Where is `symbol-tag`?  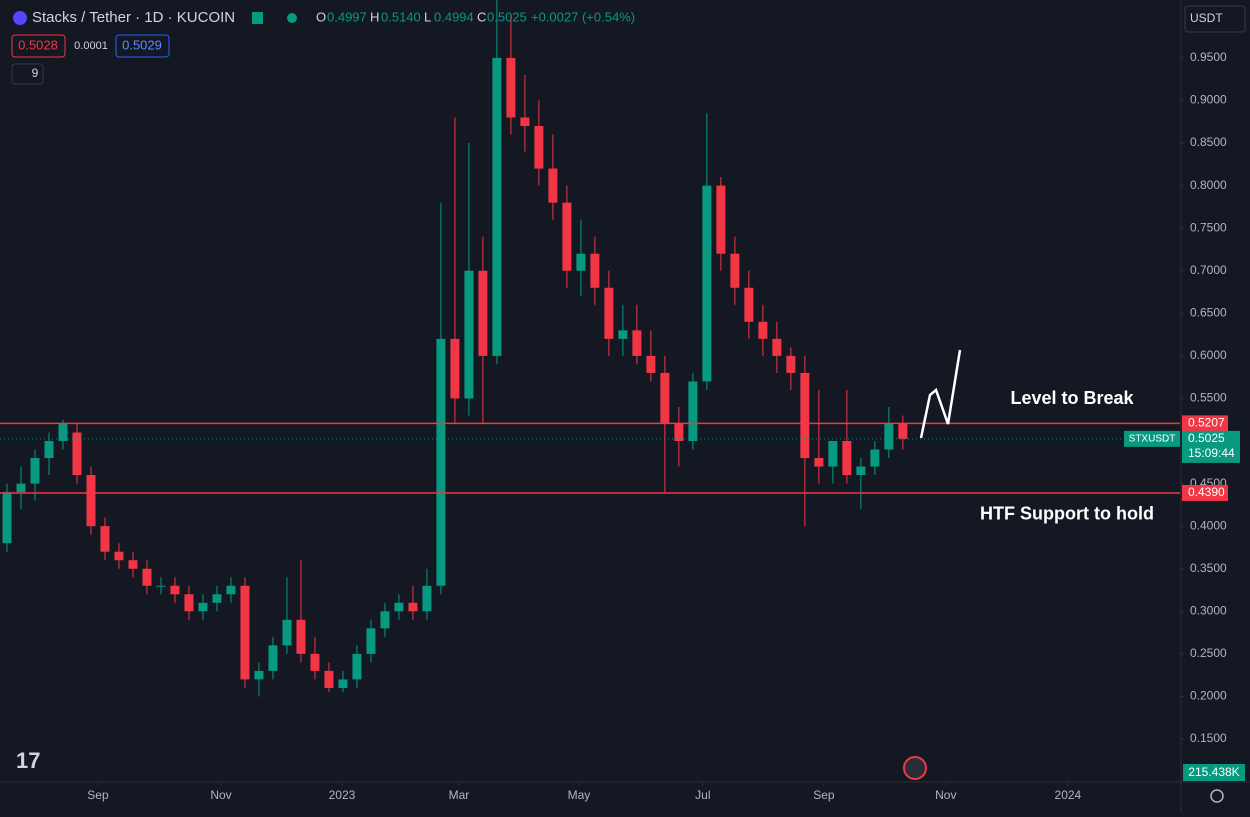
symbol-tag is located at coordinates (1152, 438).